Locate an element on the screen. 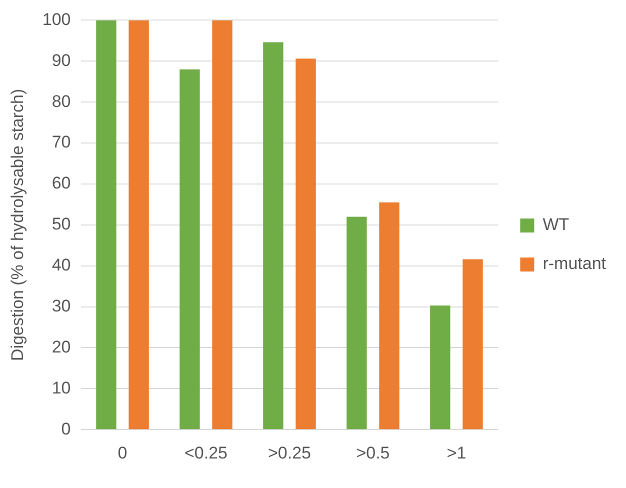  legend-label: WT is located at coordinates (556, 224).